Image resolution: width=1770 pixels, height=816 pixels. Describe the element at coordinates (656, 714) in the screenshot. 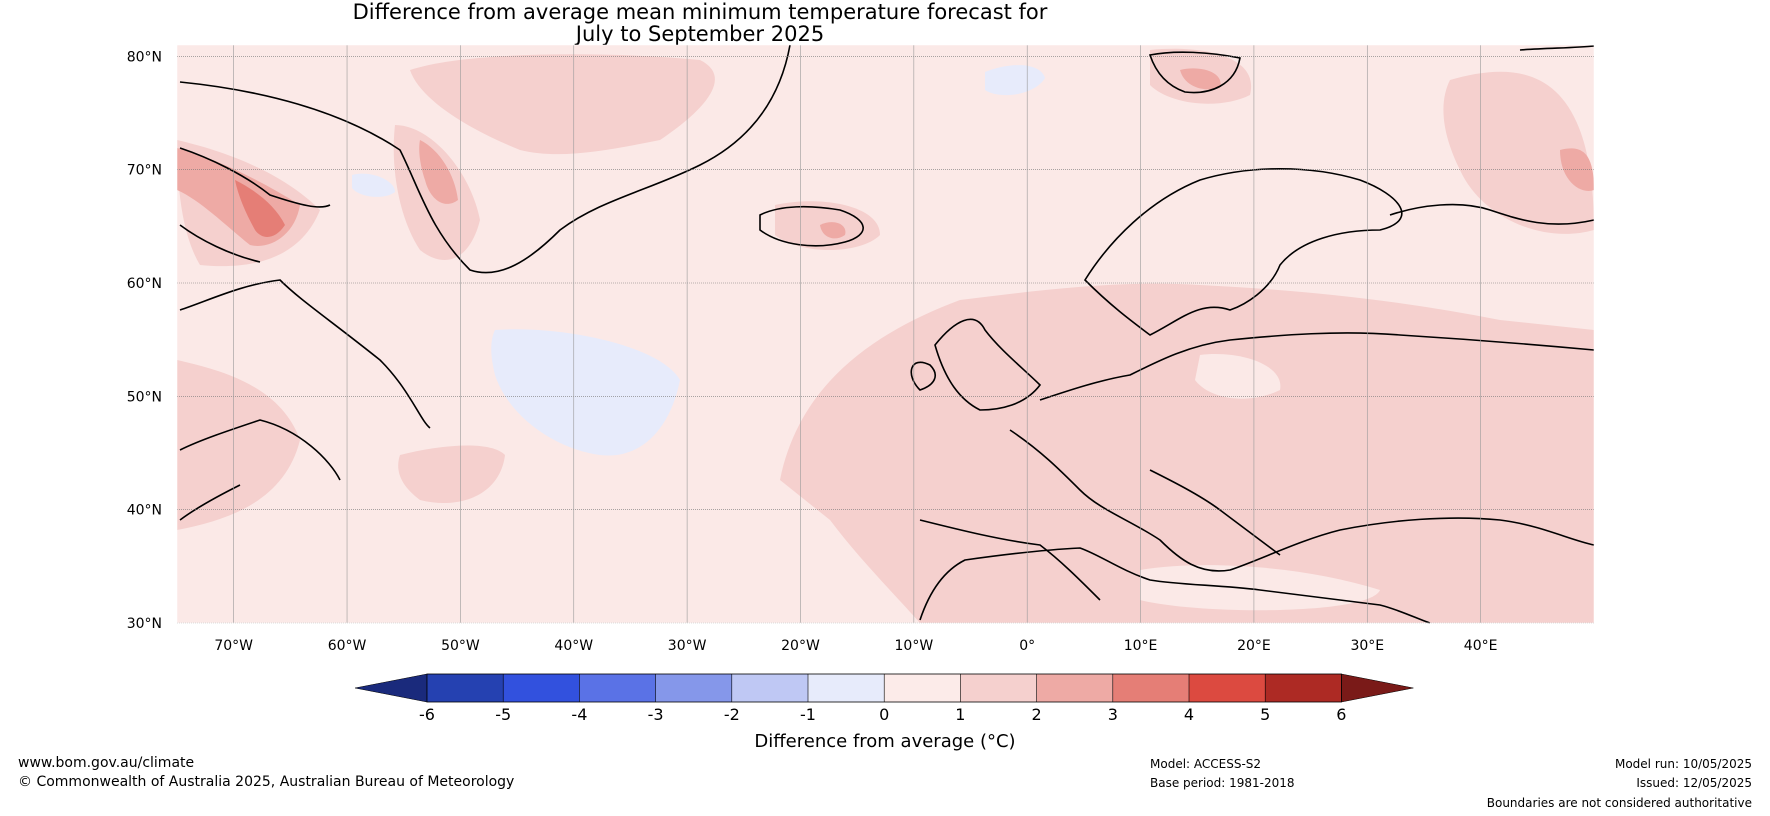

I see `colorbar-tick-label: -3` at that location.